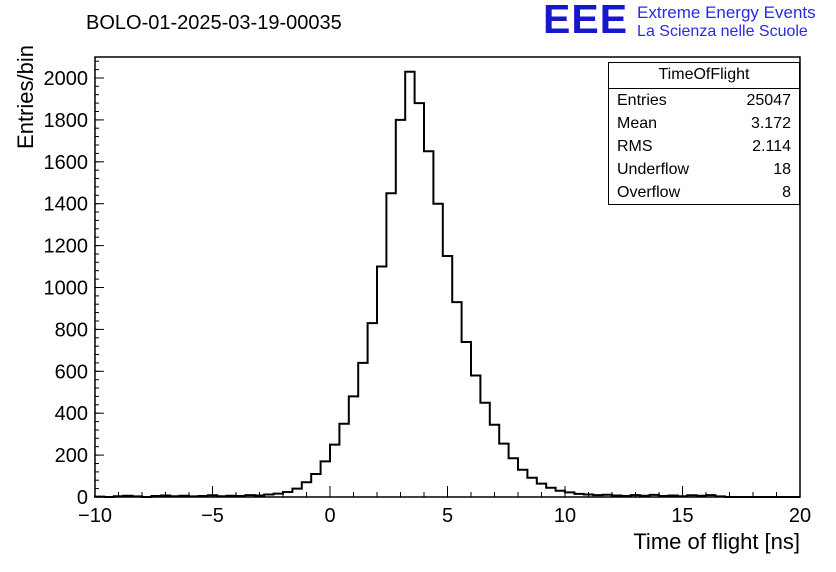 The image size is (836, 572). What do you see at coordinates (95, 516) in the screenshot?
I see `x-tick-label: −10` at bounding box center [95, 516].